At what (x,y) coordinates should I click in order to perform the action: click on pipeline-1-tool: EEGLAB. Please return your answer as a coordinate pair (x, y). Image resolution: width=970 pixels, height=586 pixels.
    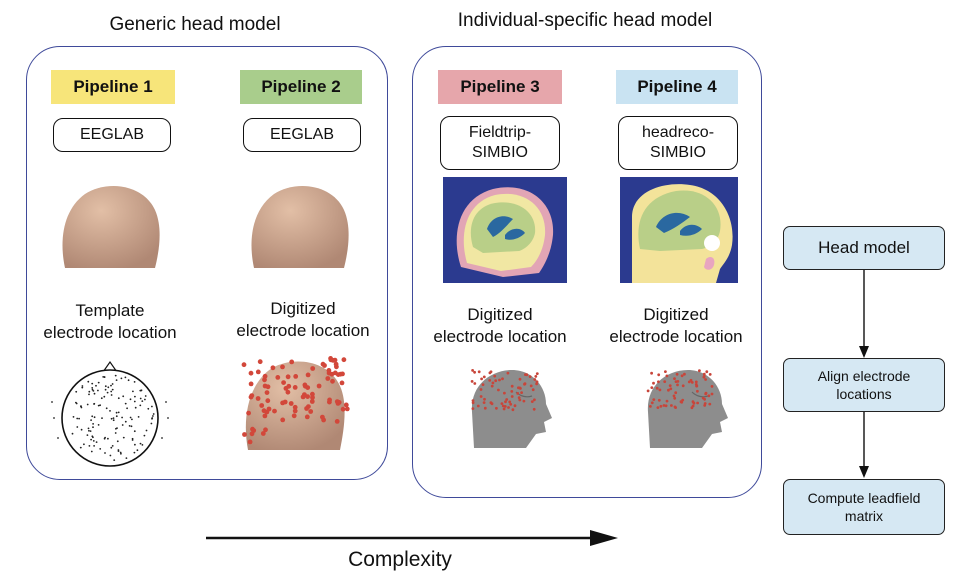
    Looking at the image, I should click on (112, 135).